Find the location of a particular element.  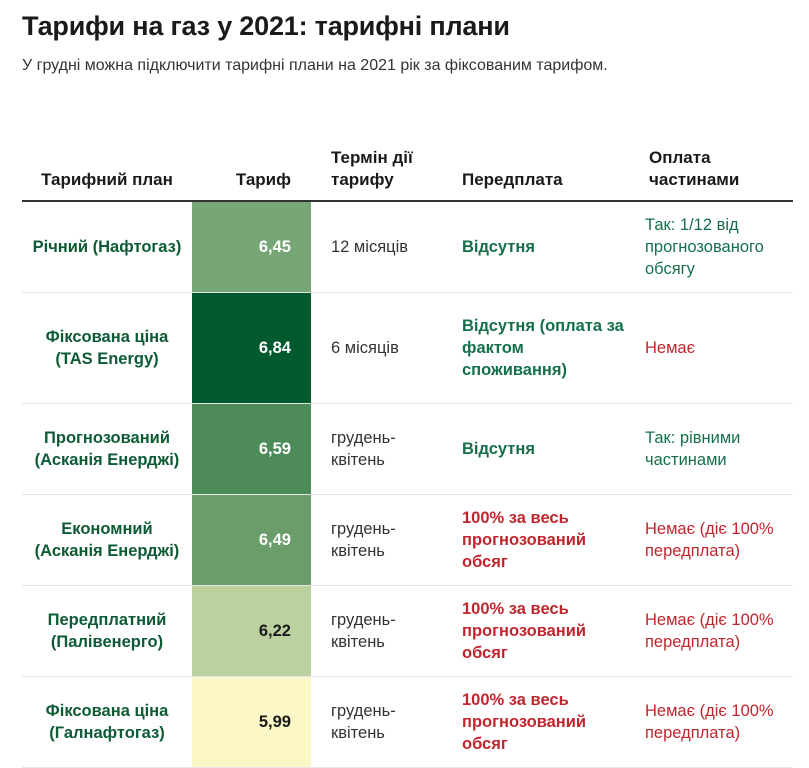

column-header-term: Термін дії тарифу is located at coordinates (376, 155).